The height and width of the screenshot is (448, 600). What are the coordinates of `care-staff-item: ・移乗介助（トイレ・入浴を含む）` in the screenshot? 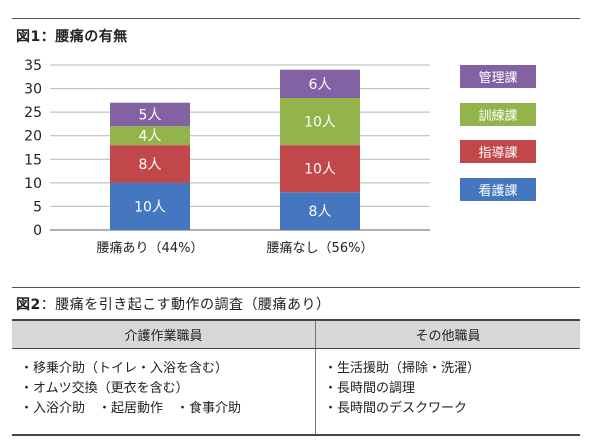 It's located at (124, 368).